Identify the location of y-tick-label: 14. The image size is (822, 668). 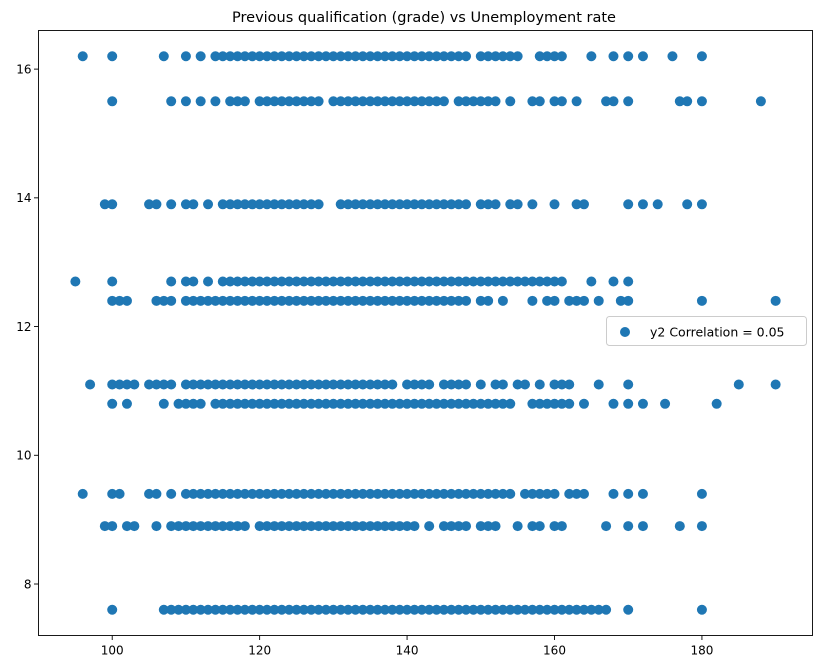
(23, 198).